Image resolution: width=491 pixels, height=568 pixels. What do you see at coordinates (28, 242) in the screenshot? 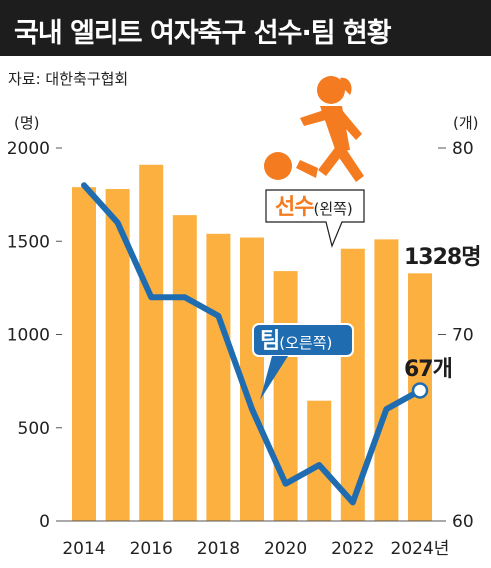
I see `y-left-tick-1500: 1500` at bounding box center [28, 242].